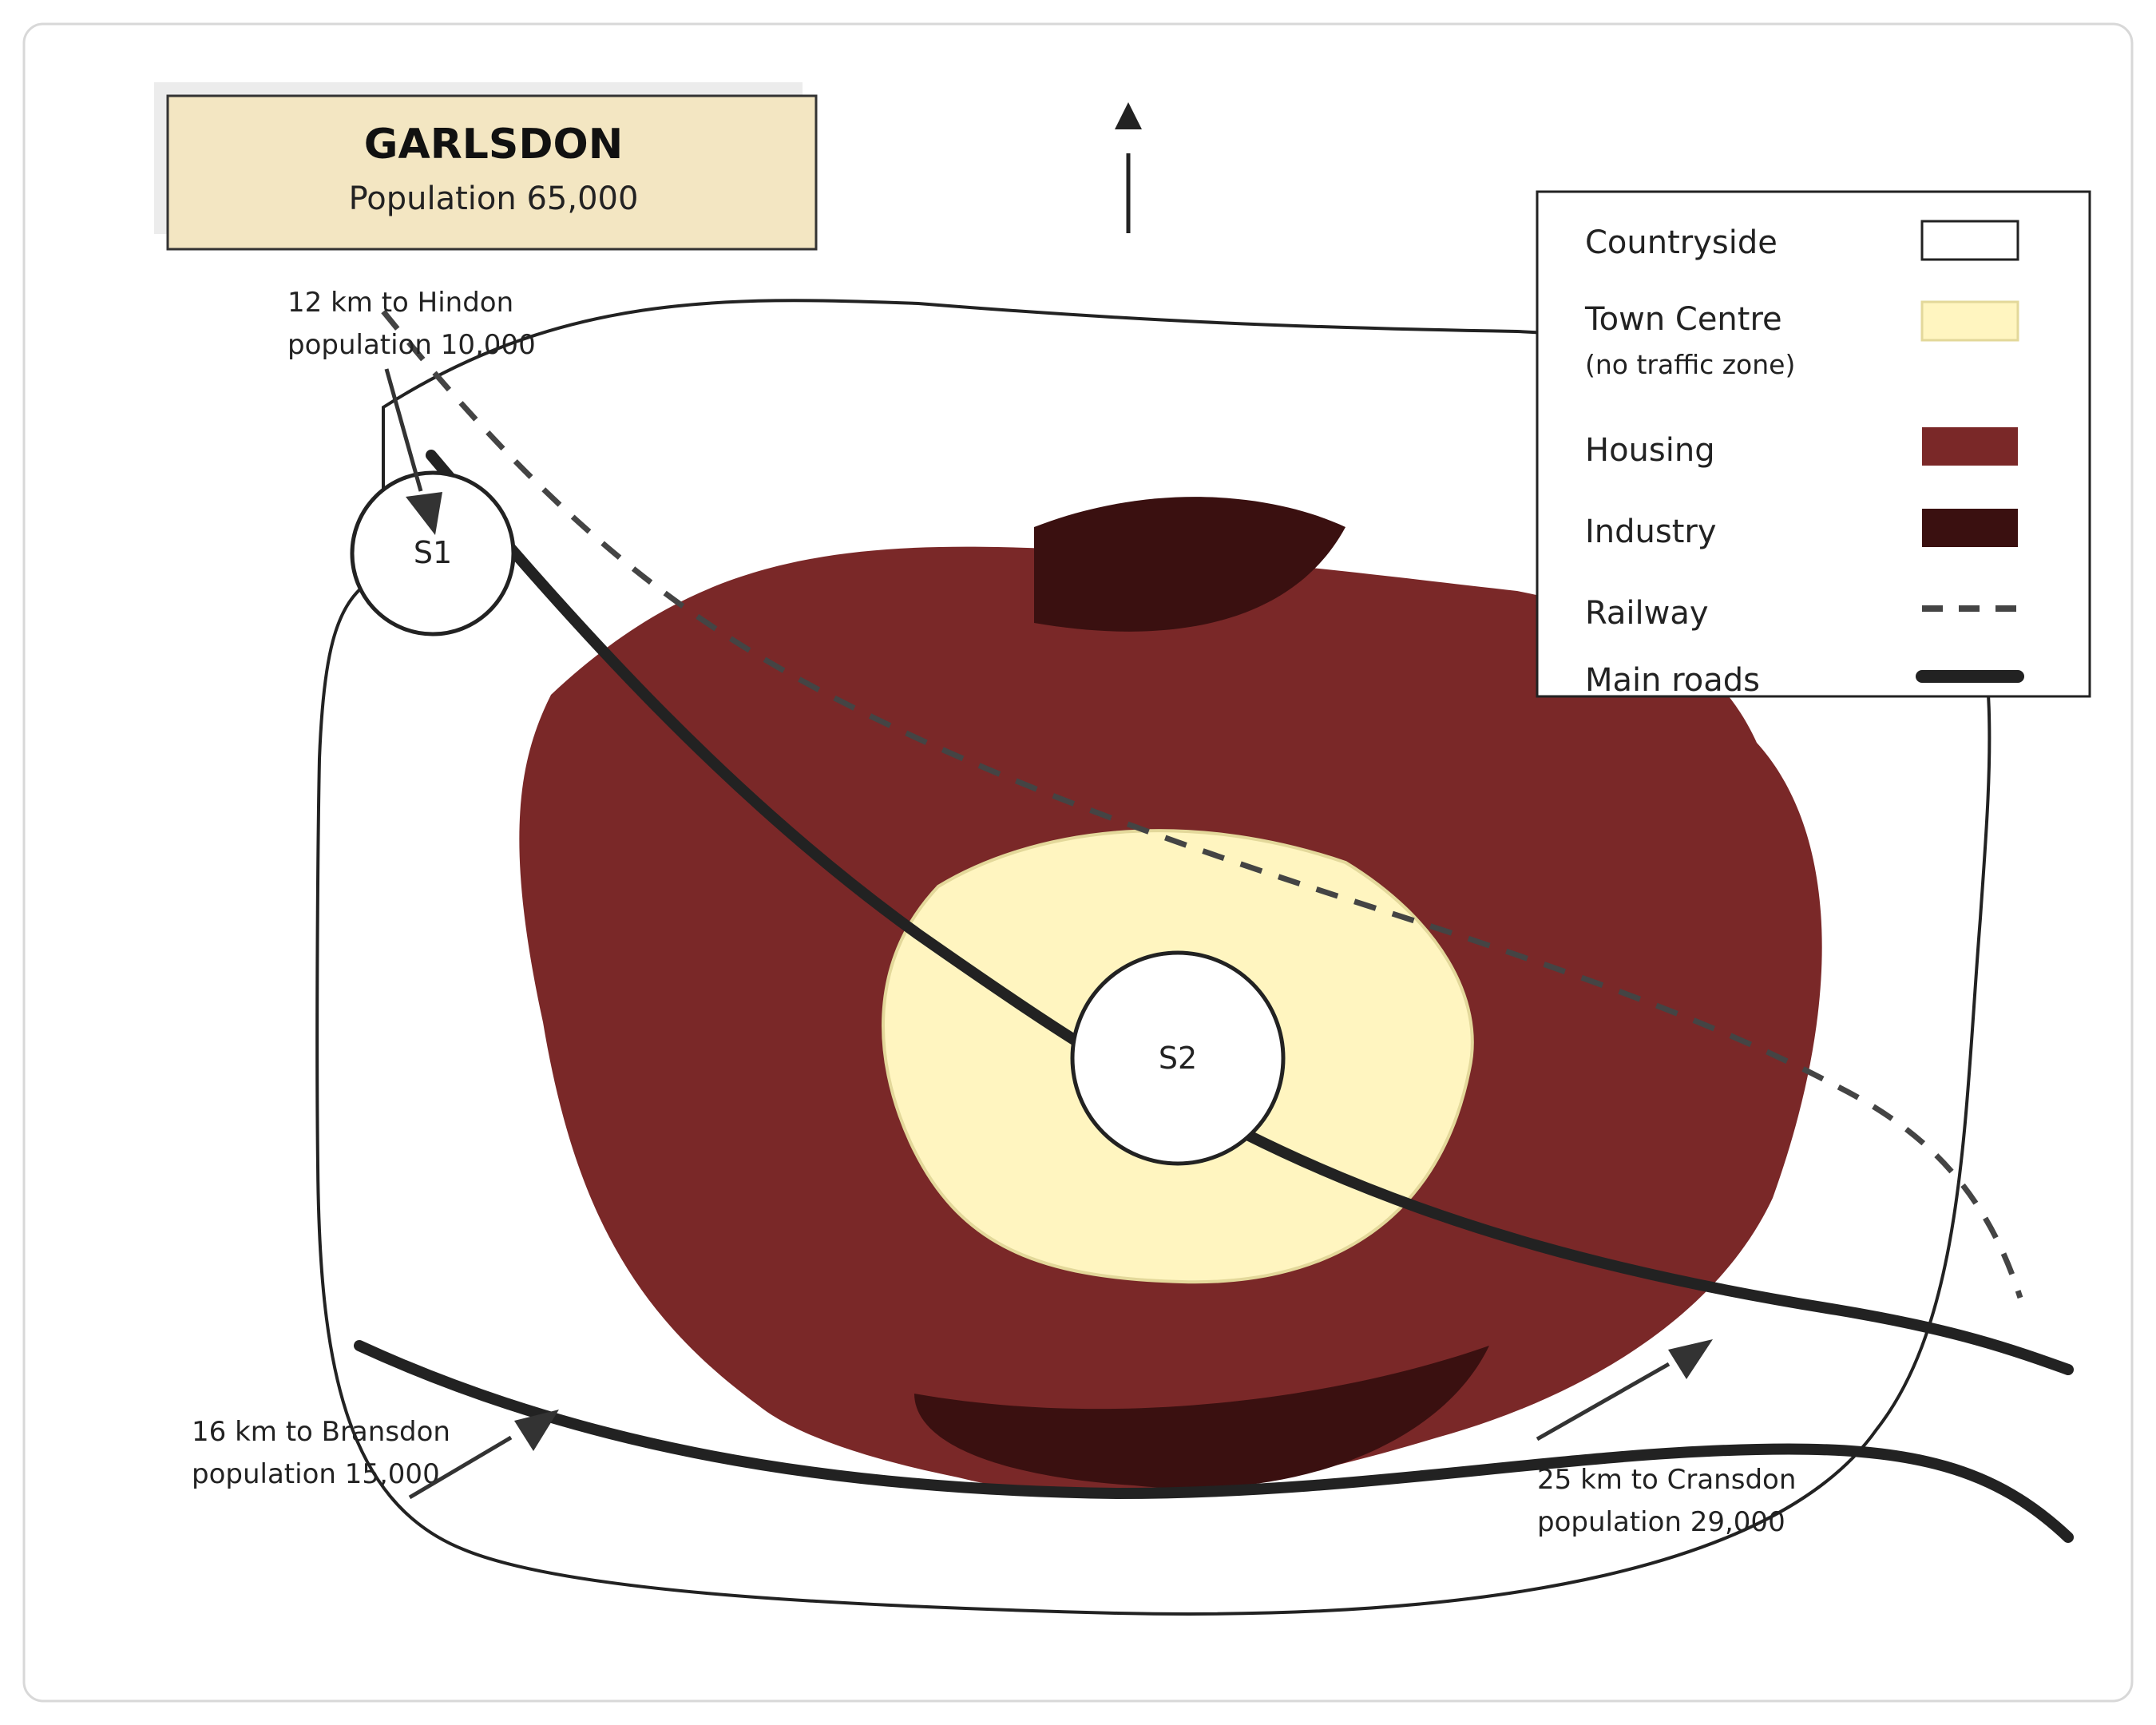  I want to click on cransdon-distance: 25 km to Cransdon, so click(1666, 1480).